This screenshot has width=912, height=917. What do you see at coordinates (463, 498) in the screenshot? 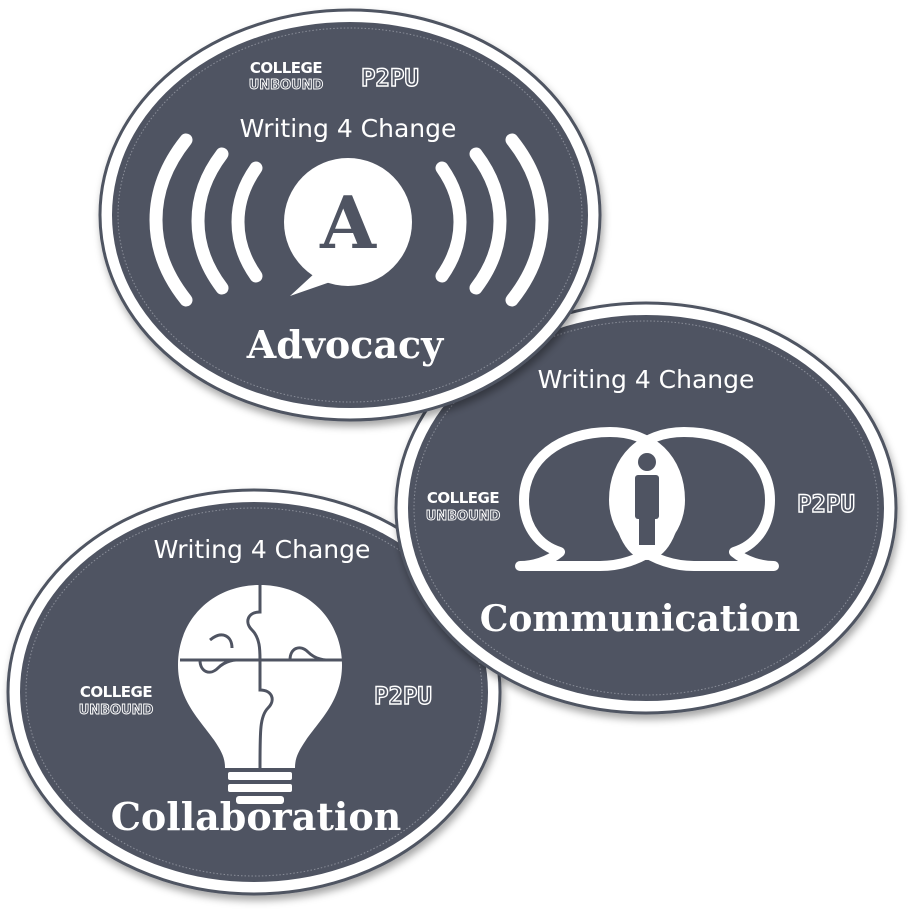
I see `badge-communication-college-unbound-top: COLLEGE` at bounding box center [463, 498].